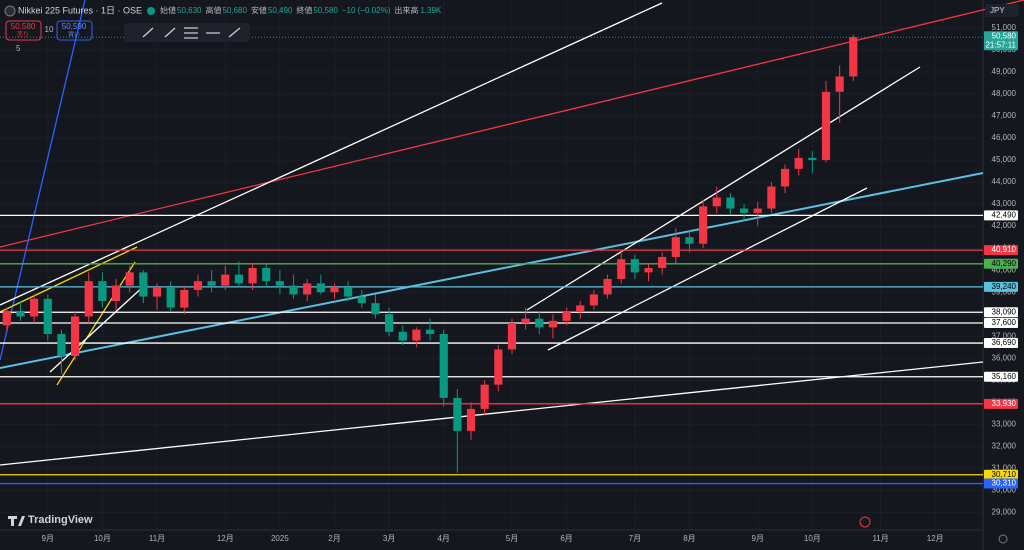 This screenshot has width=1024, height=550. Describe the element at coordinates (1004, 181) in the screenshot. I see `y-tick-label: 44,000` at that location.